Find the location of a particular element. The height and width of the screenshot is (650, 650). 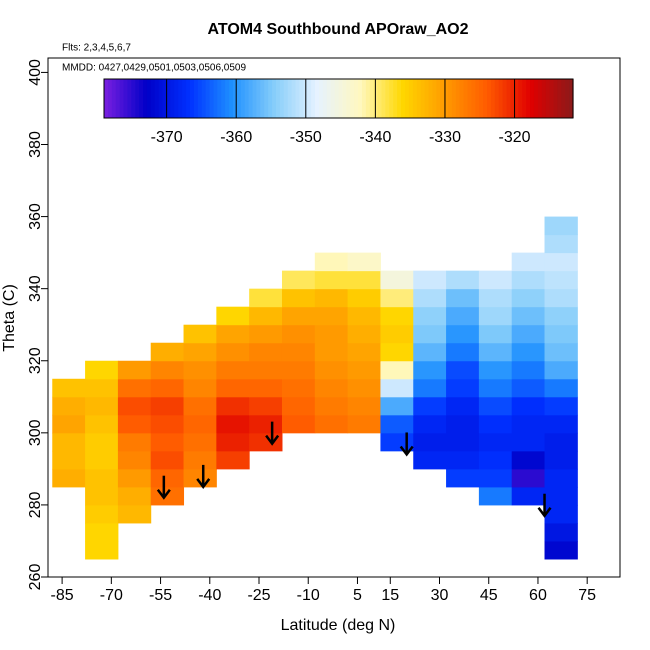

x-tick-label: -40 is located at coordinates (209, 595).